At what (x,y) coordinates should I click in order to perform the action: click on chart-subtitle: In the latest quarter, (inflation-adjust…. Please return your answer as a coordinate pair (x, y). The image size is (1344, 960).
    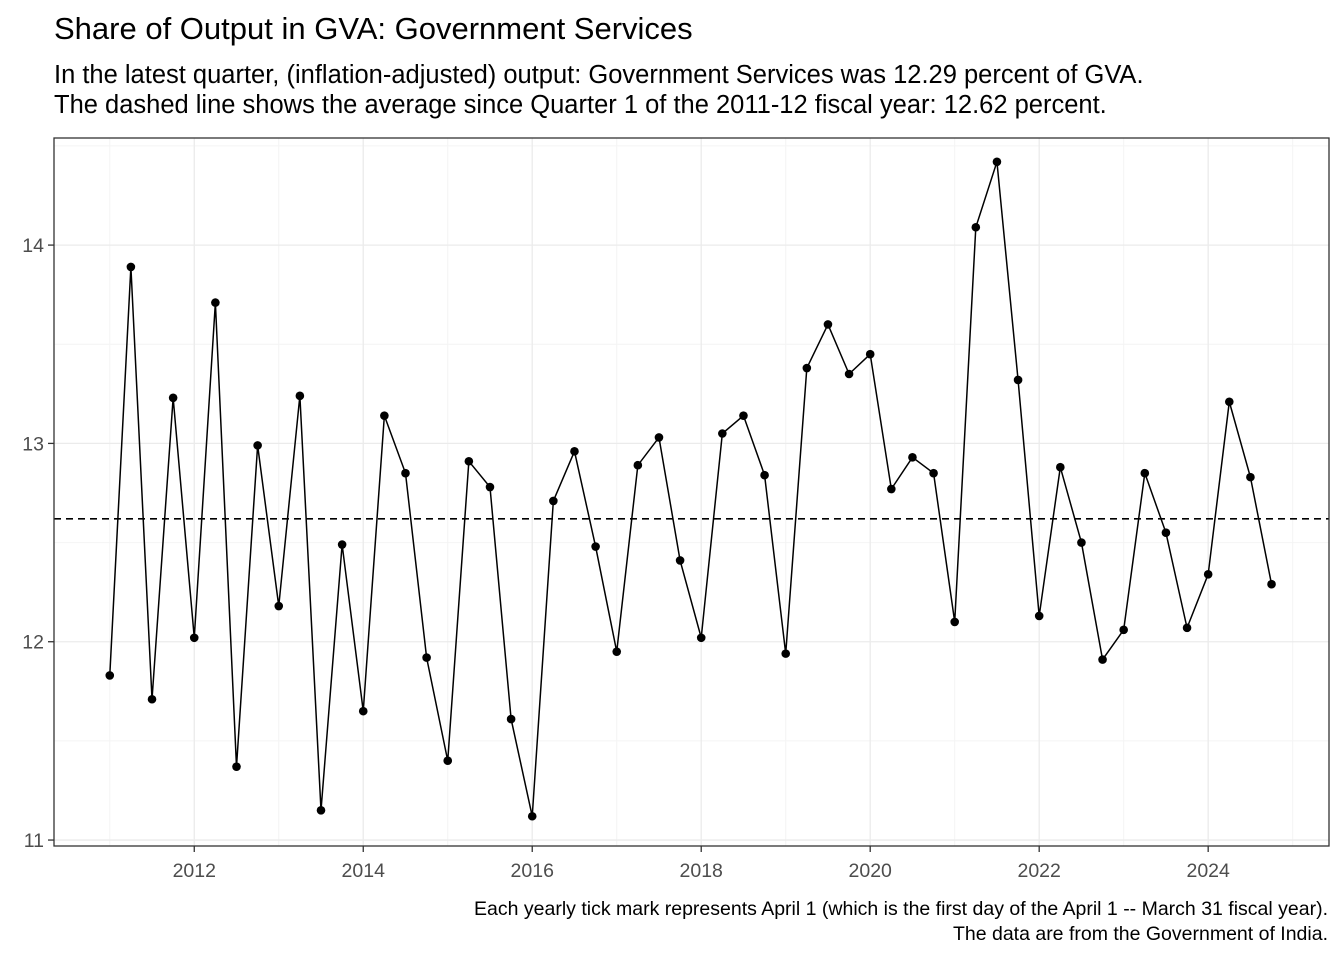
    Looking at the image, I should click on (599, 90).